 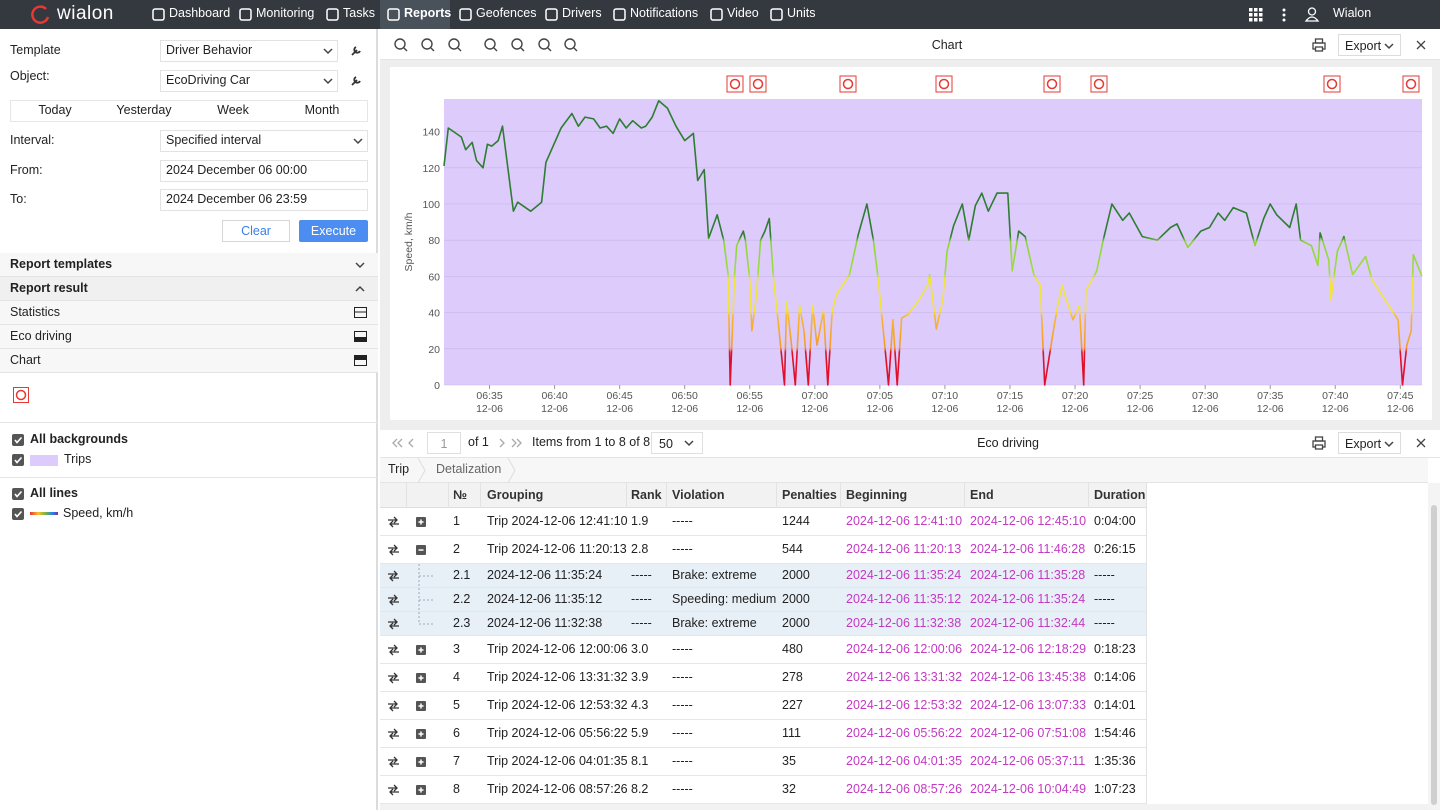 I want to click on pager-first, so click(x=403, y=443).